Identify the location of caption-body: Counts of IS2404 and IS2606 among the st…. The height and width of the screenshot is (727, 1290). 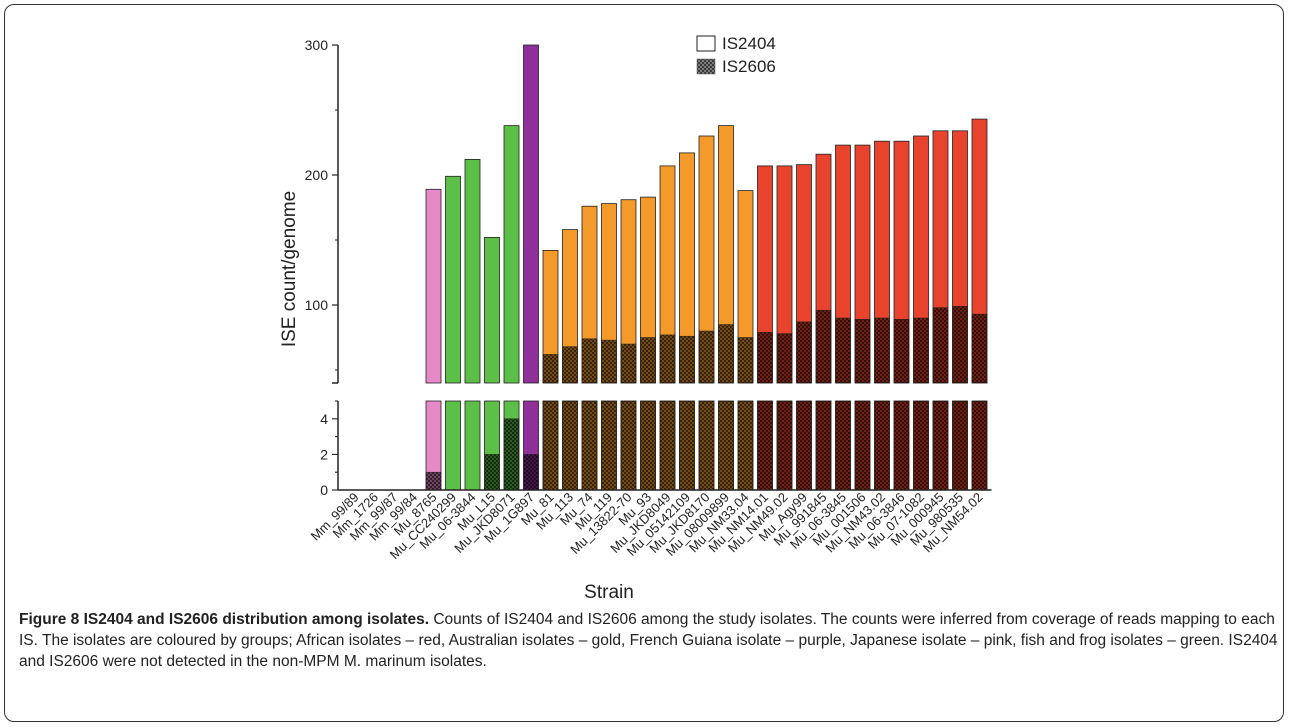
(648, 640).